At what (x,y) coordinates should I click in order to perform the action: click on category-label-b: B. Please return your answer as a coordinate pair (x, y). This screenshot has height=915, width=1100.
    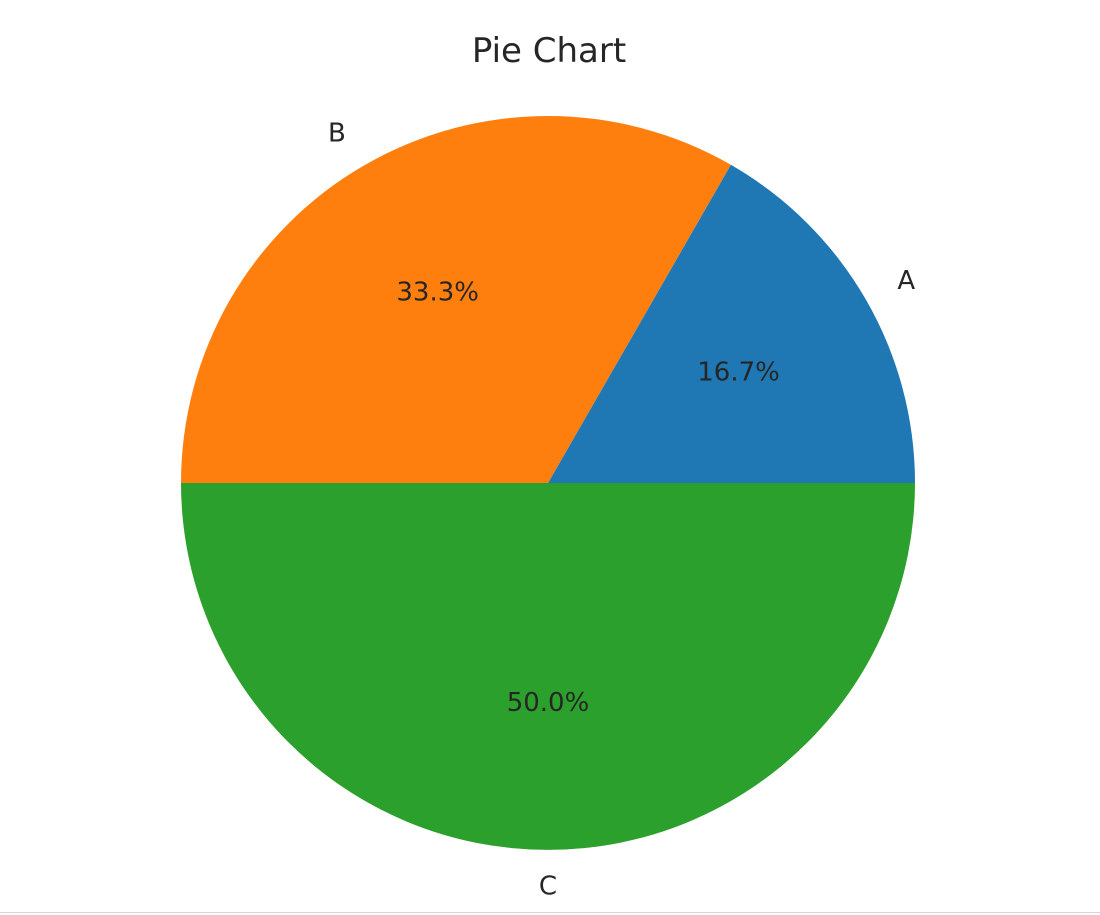
    Looking at the image, I should click on (337, 134).